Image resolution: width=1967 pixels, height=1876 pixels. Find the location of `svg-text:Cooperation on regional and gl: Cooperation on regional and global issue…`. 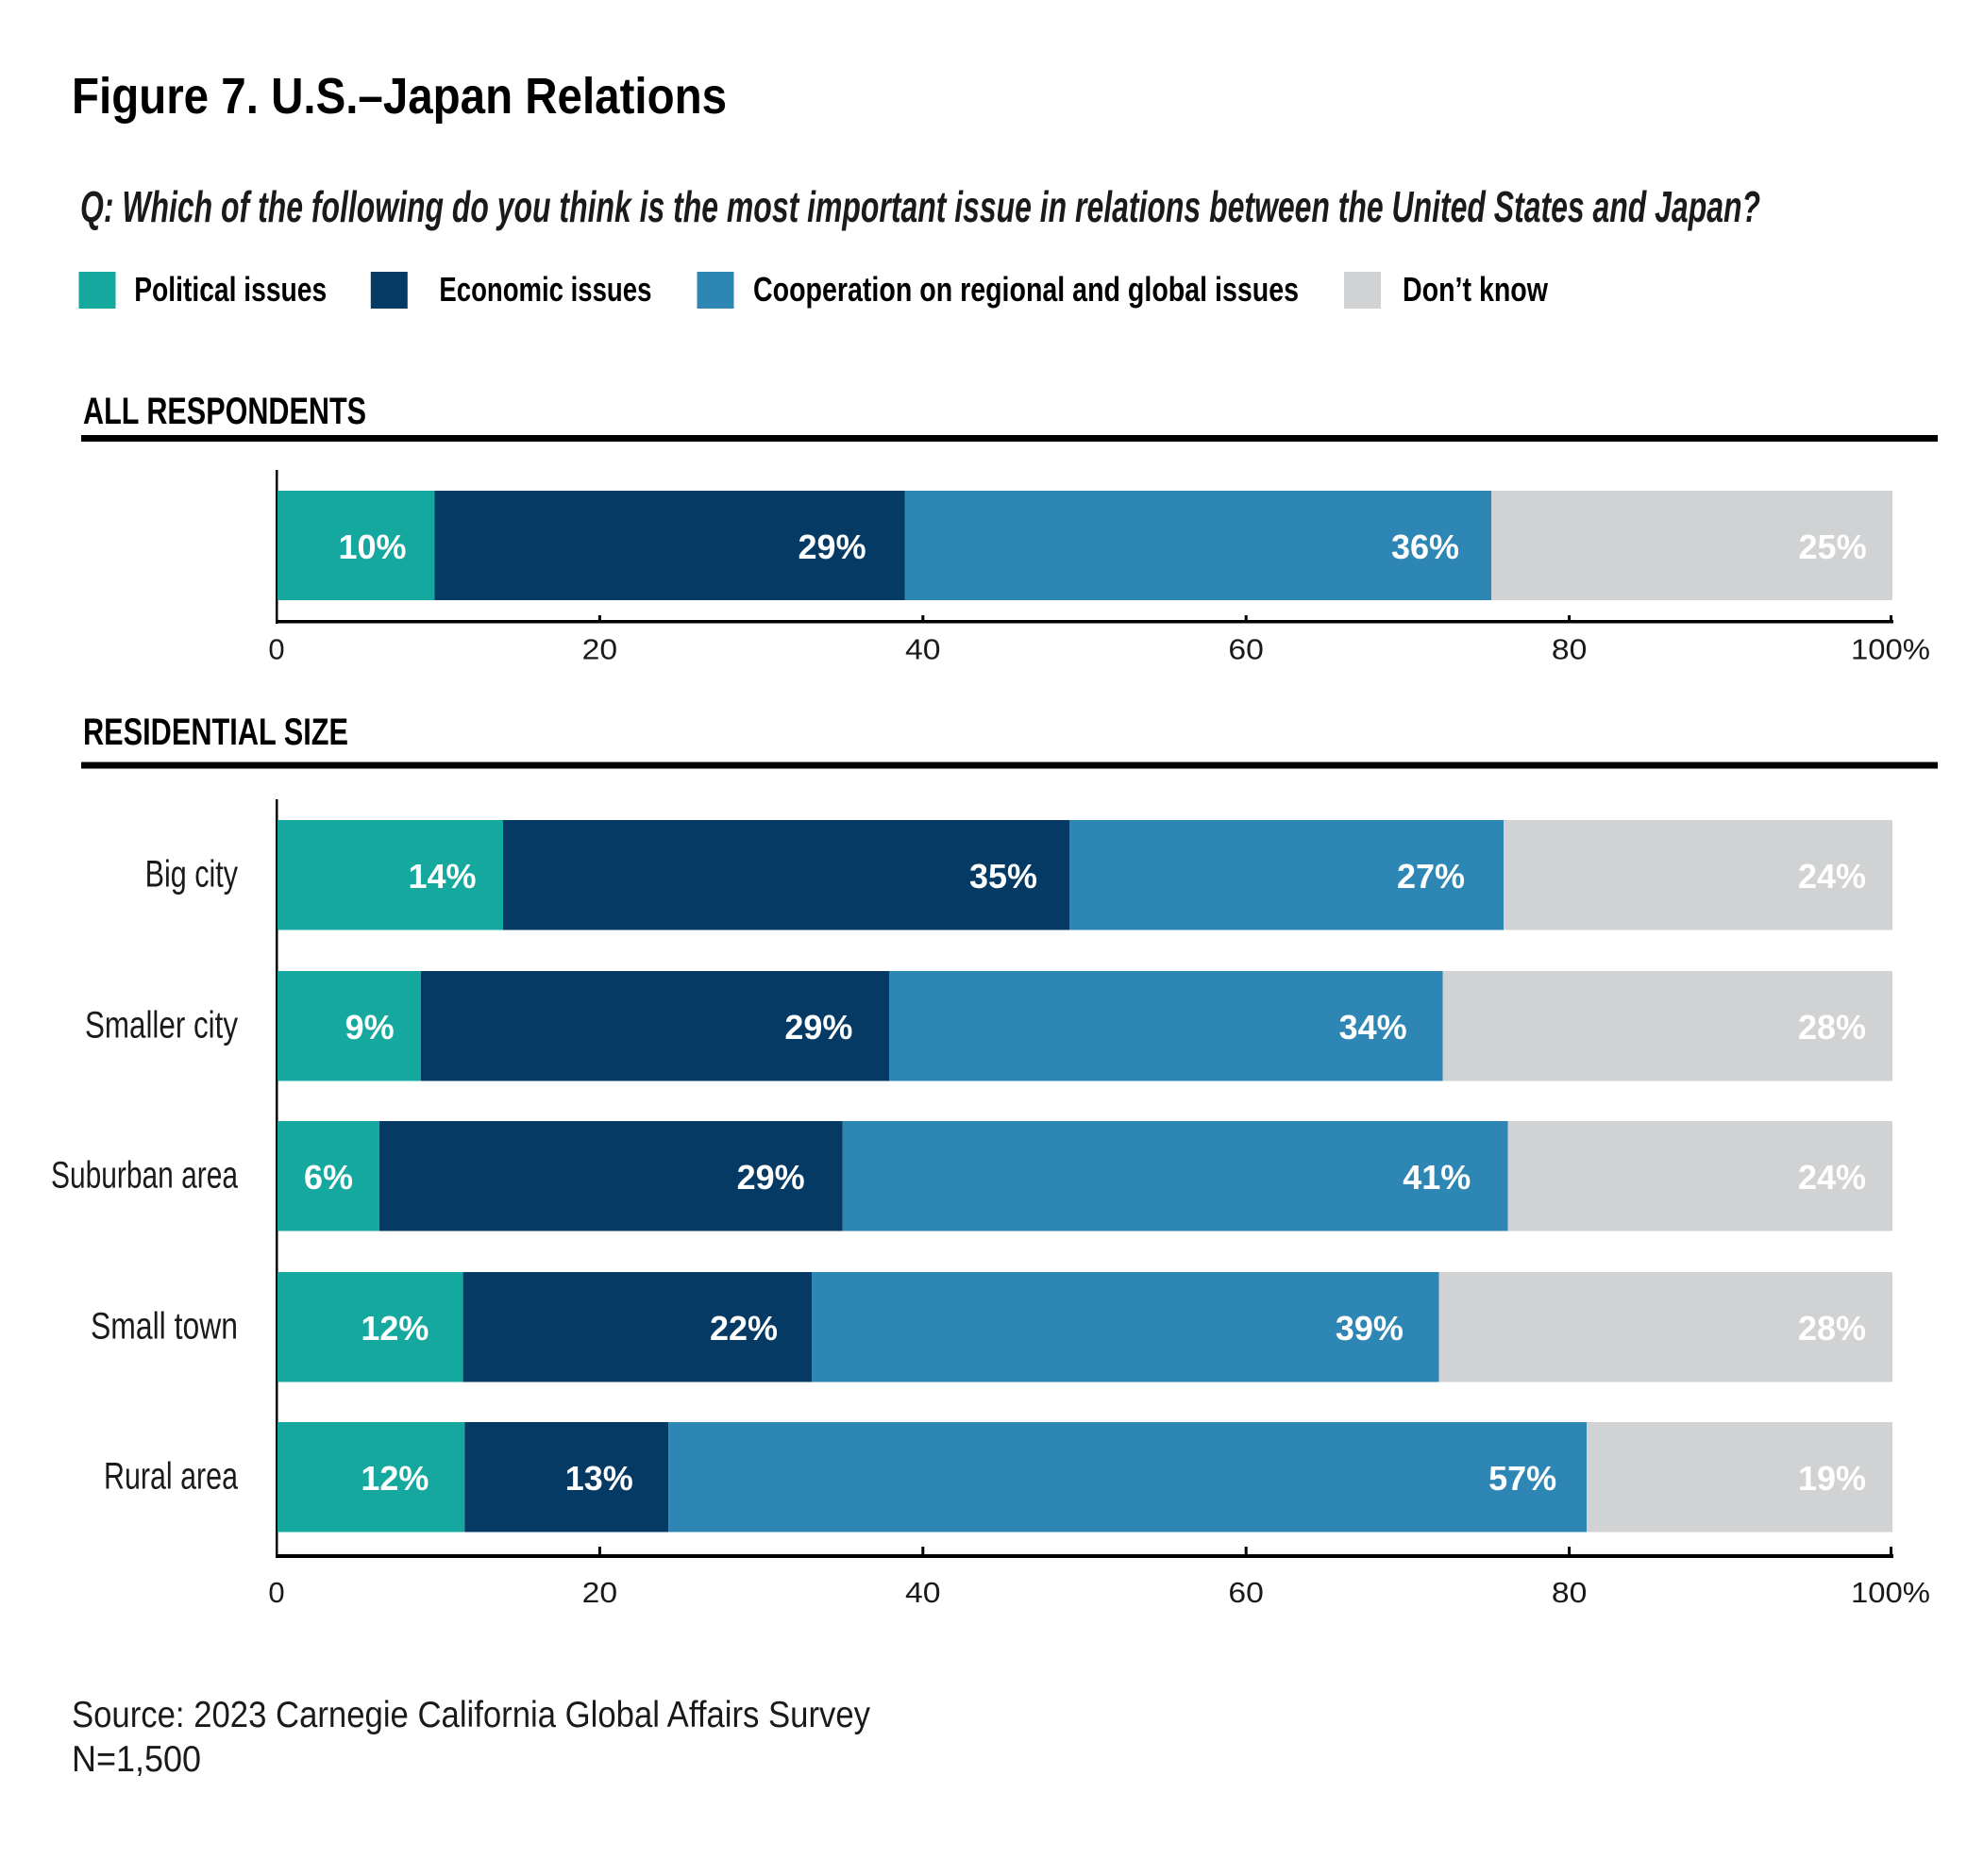

svg-text:Cooperation on regional and gl: Cooperation on regional and global issue… is located at coordinates (1026, 289).